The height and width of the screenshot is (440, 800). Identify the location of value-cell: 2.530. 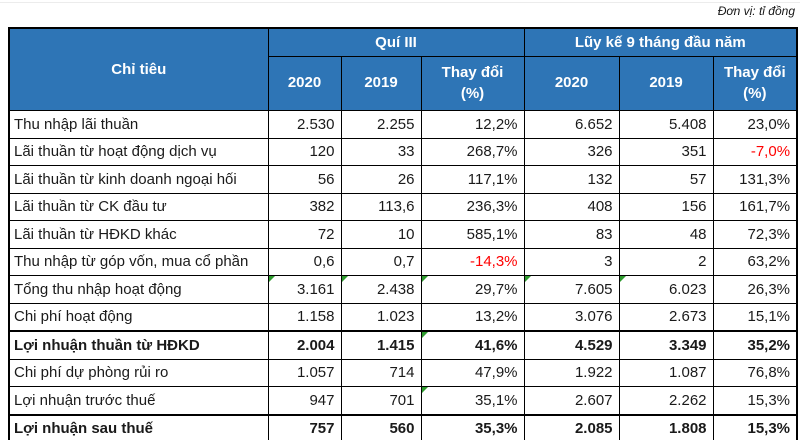
(304, 124).